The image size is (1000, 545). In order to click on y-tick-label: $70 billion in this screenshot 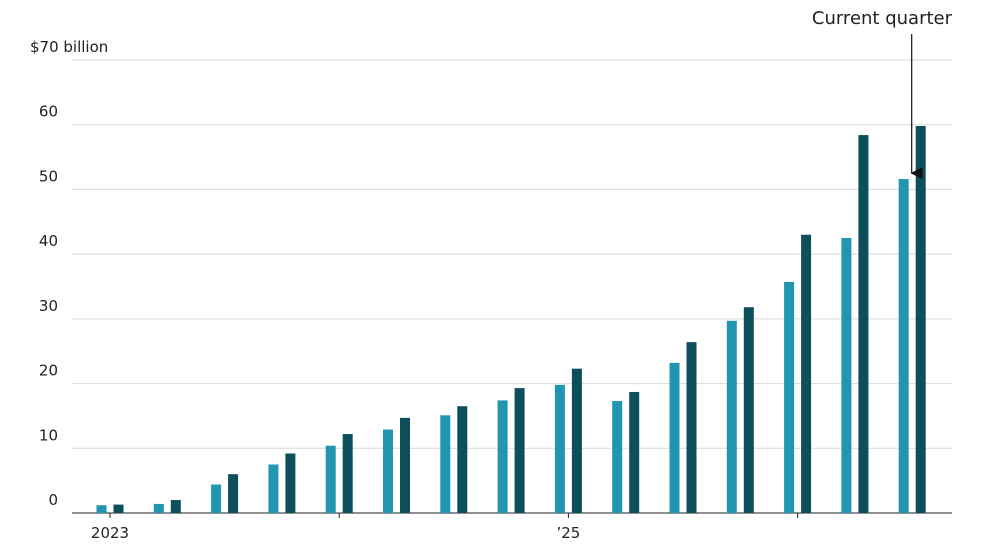, I will do `click(69, 47)`.